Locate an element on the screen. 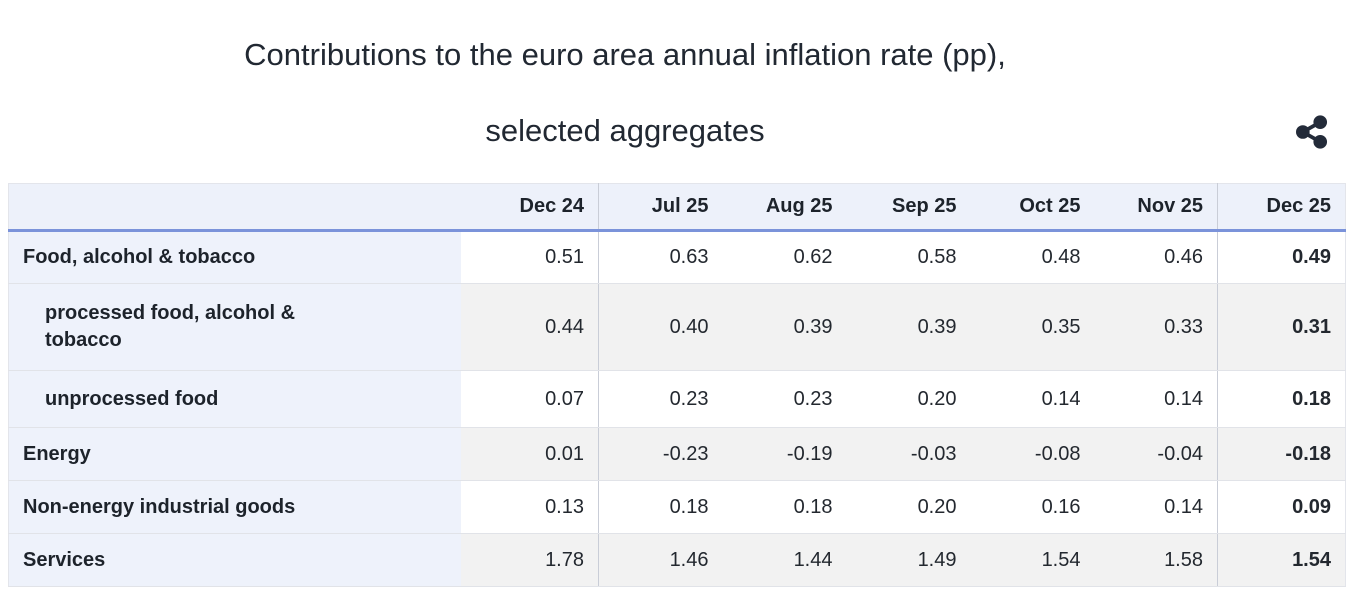 The height and width of the screenshot is (615, 1360). column-header-oct25: Oct 25 is located at coordinates (1032, 207).